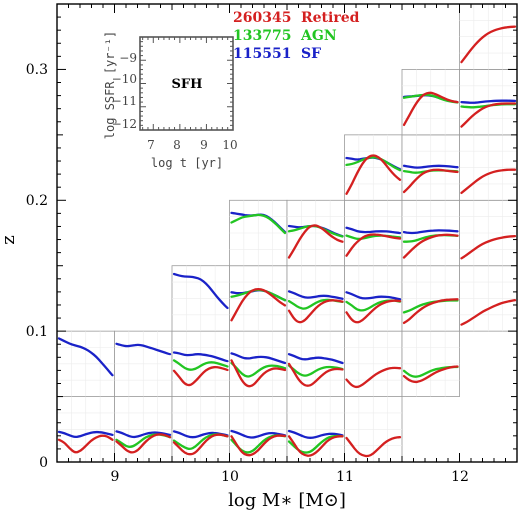  I want to click on inset-title: SFH, so click(187, 84).